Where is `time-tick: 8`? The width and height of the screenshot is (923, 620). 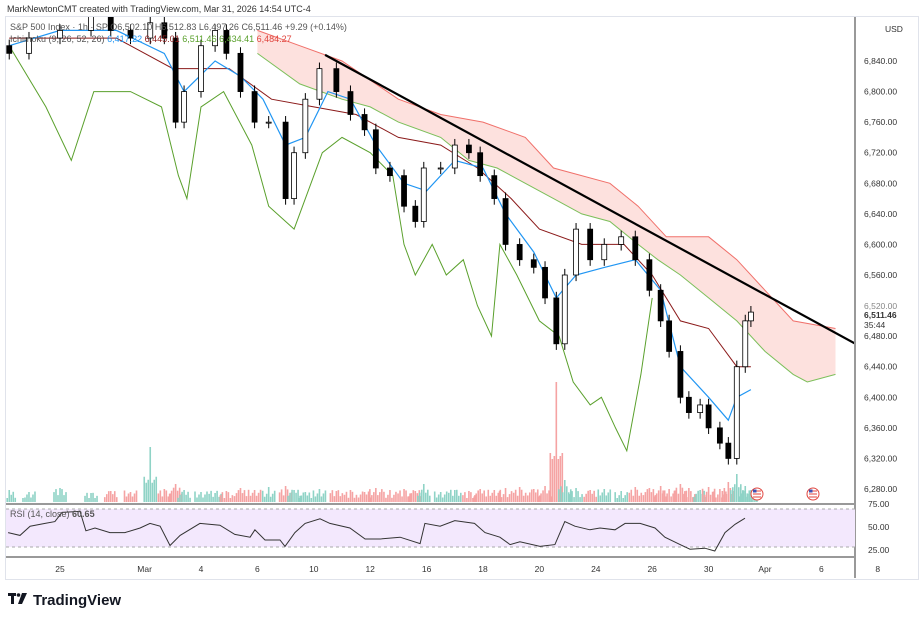 time-tick: 8 is located at coordinates (877, 569).